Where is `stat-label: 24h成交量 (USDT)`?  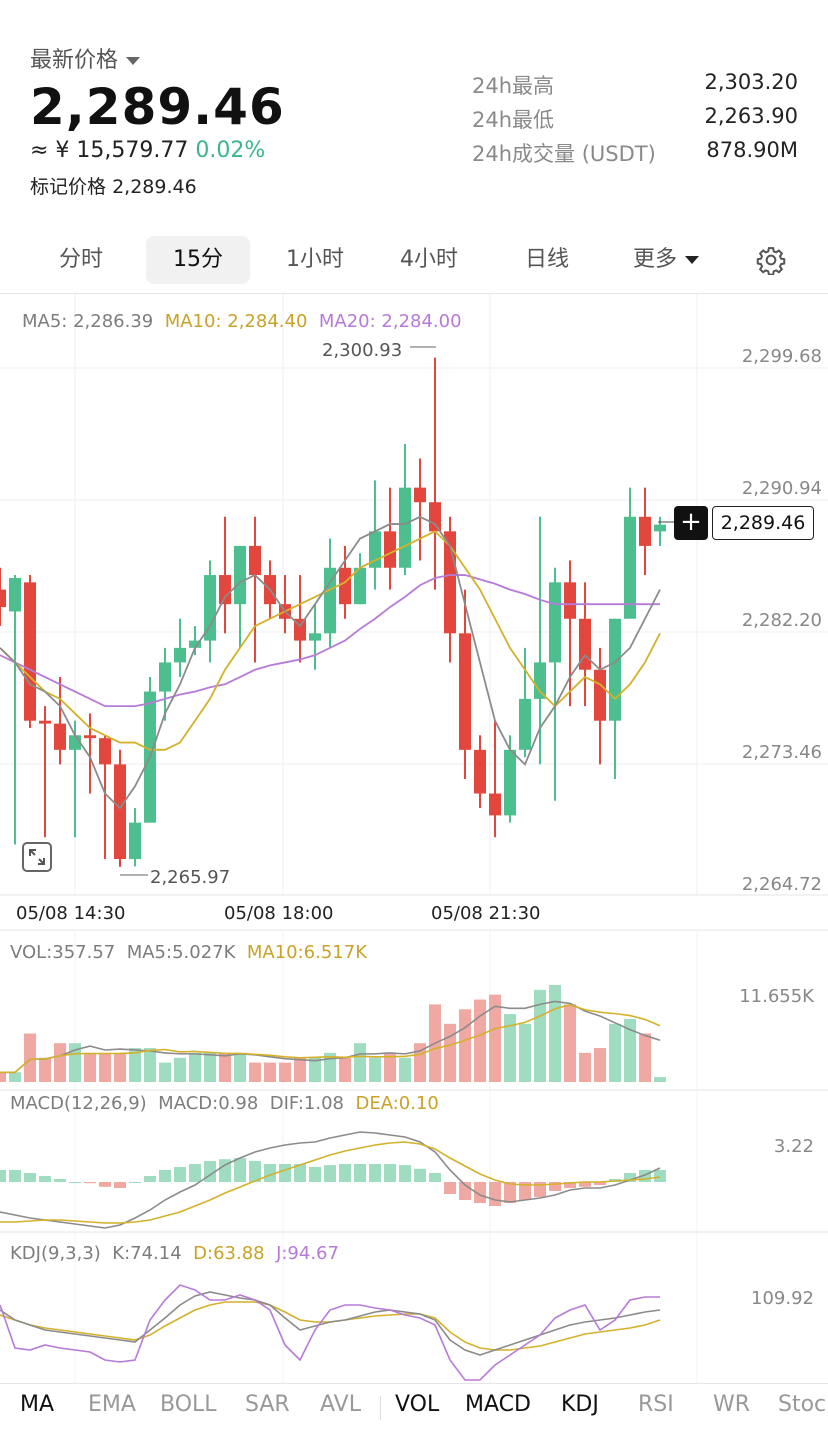
stat-label: 24h成交量 (USDT) is located at coordinates (564, 154).